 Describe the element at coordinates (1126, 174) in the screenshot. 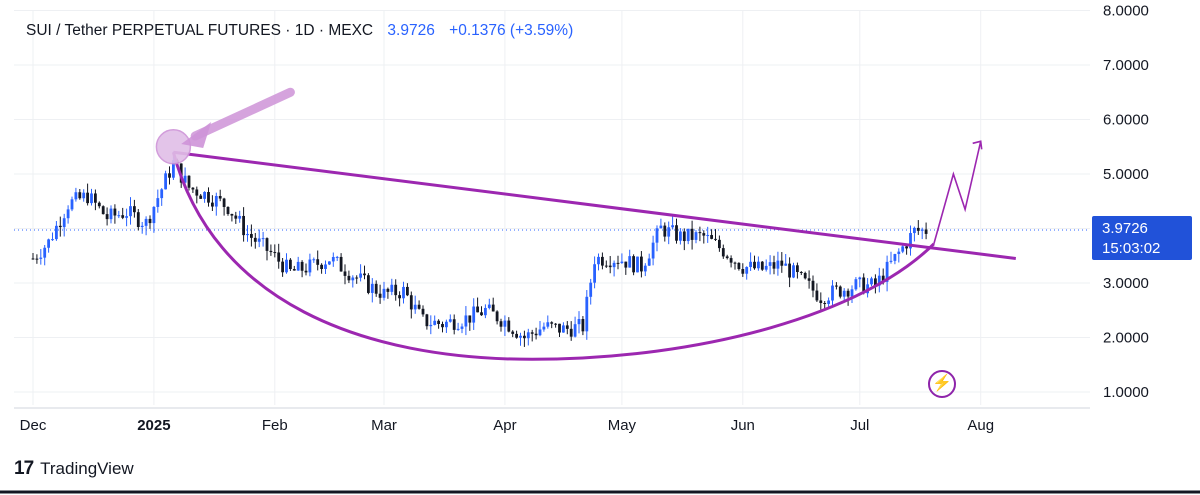

I see `y-tick-label: 5.0000` at that location.